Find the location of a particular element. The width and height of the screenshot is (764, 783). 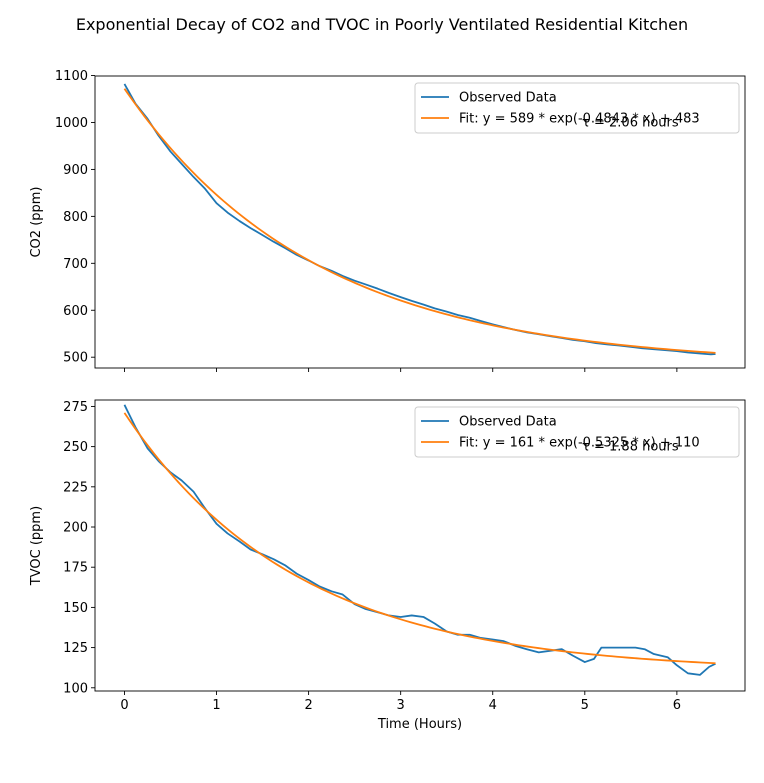

y-tick-label: 1100 is located at coordinates (71, 76).